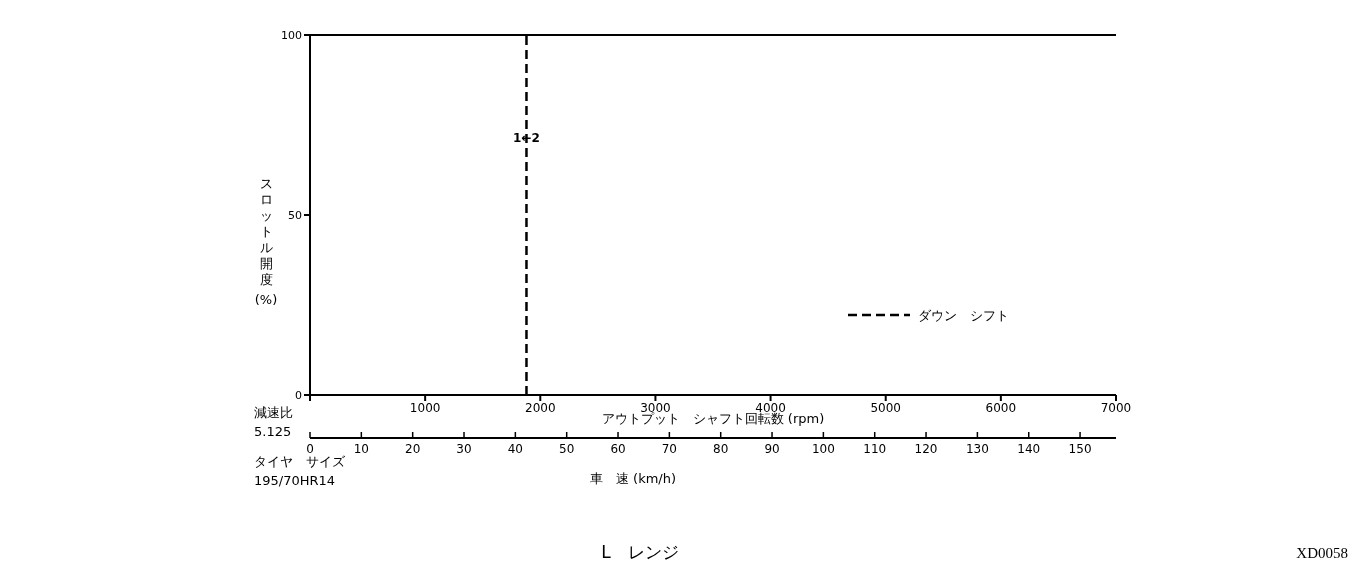 The image size is (1366, 572). Describe the element at coordinates (413, 449) in the screenshot. I see `x2-tick-label: 20` at that location.